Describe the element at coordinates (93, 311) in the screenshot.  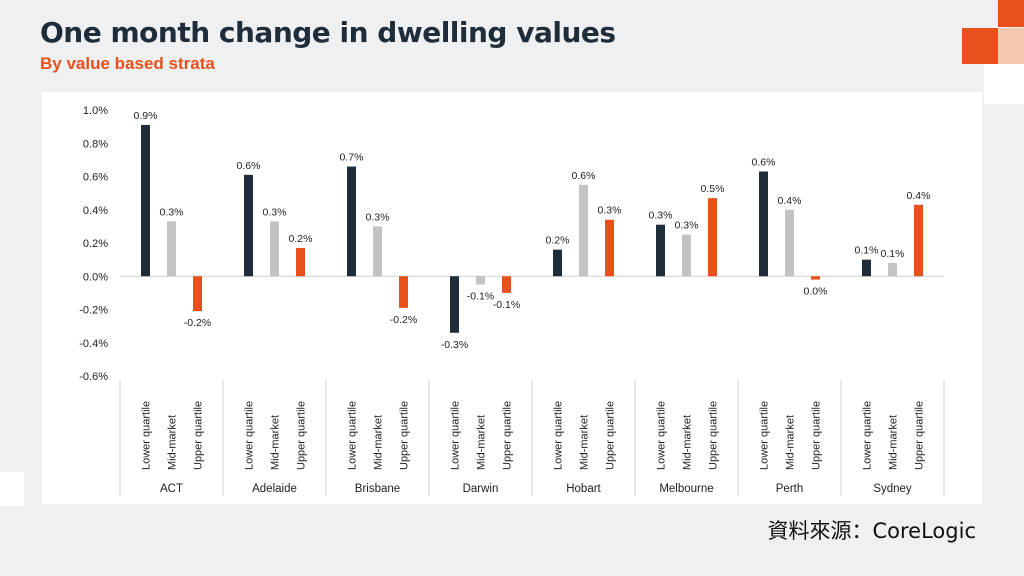
I see `y-tick-label: -0.2%` at that location.